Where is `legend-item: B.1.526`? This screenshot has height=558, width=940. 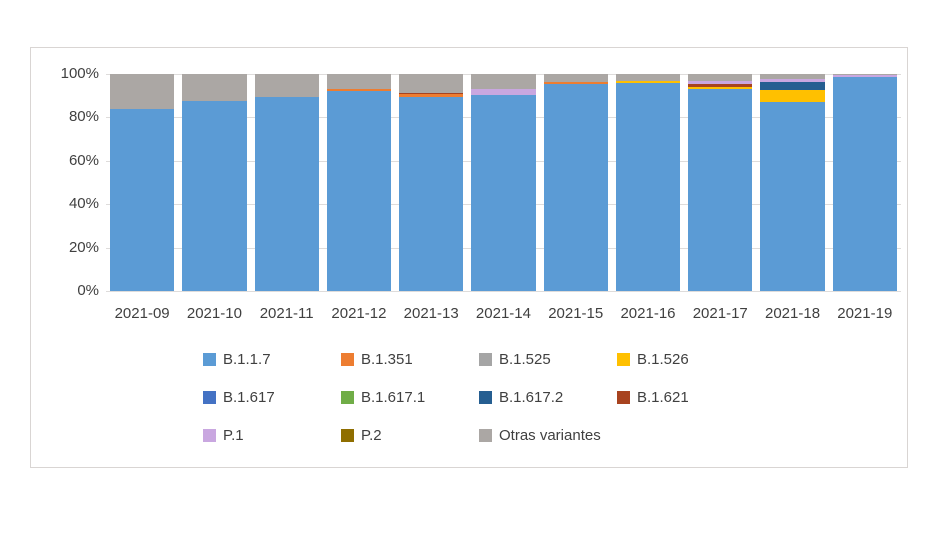 legend-item: B.1.526 is located at coordinates (686, 359).